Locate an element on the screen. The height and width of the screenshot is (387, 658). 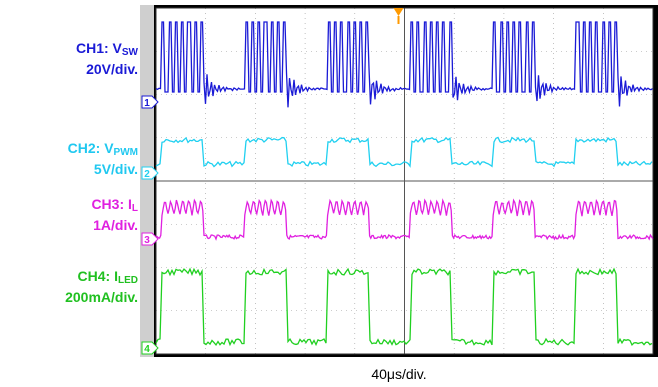
ch2-marker-label: 2 is located at coordinates (147, 174).